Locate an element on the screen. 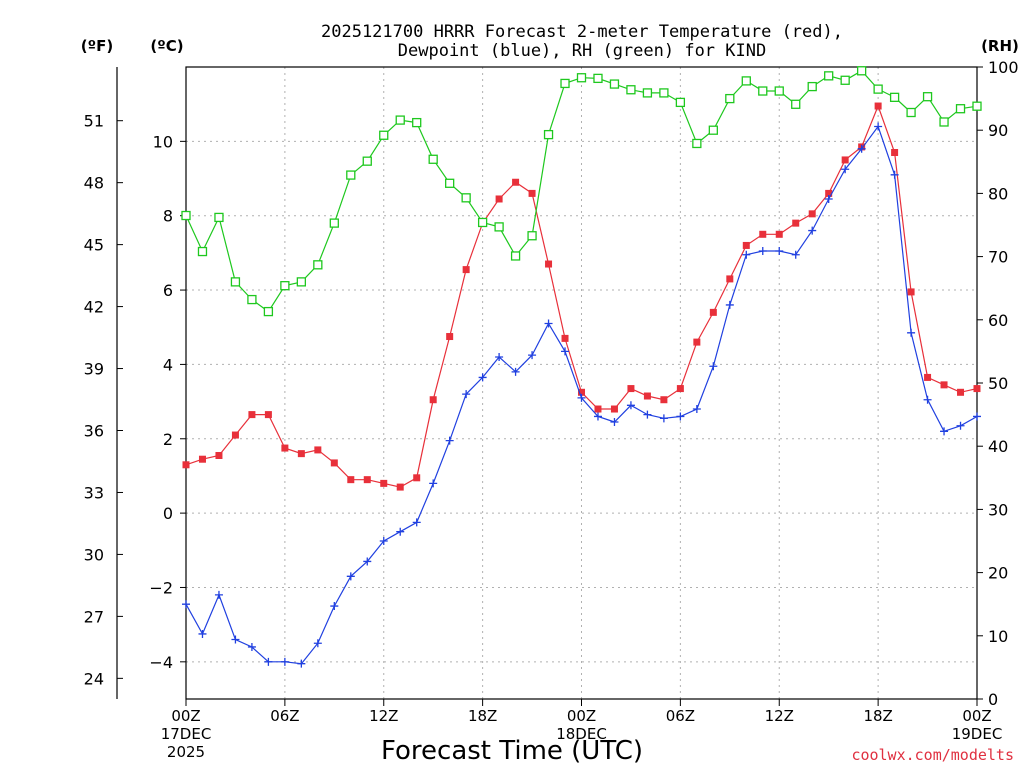 This screenshot has height=768, width=1024. rh-tick-label: 50 is located at coordinates (998, 383).